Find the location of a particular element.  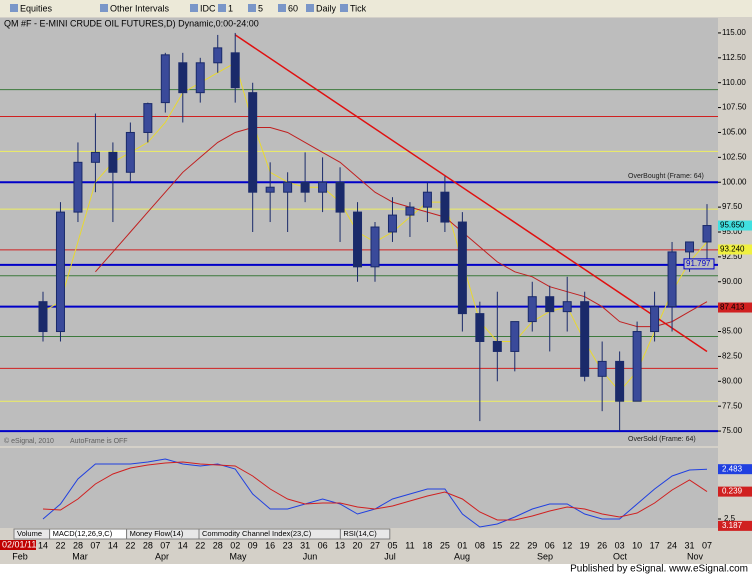

toolbar is located at coordinates (376, 8).